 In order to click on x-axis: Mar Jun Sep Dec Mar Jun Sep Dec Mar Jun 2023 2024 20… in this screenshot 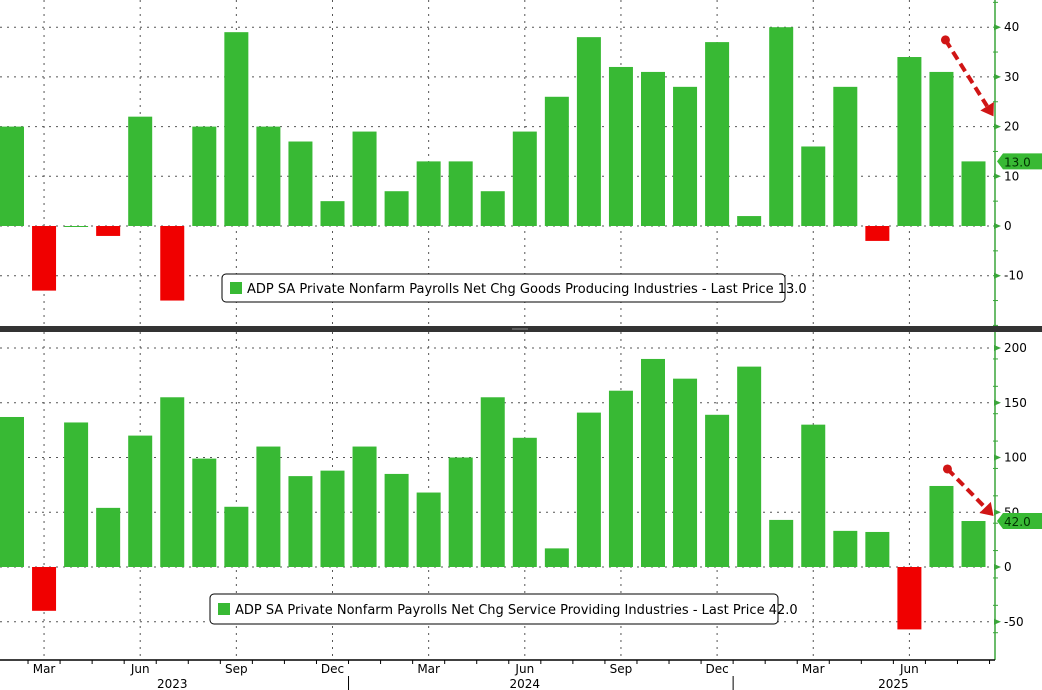, I will do `click(497, 674)`.